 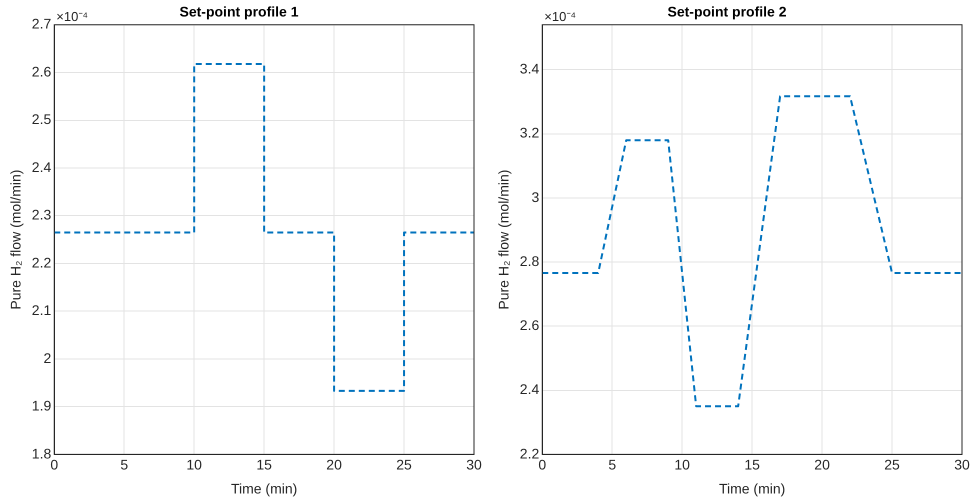 I want to click on chart-title: Set-point profile 2, so click(x=727, y=11).